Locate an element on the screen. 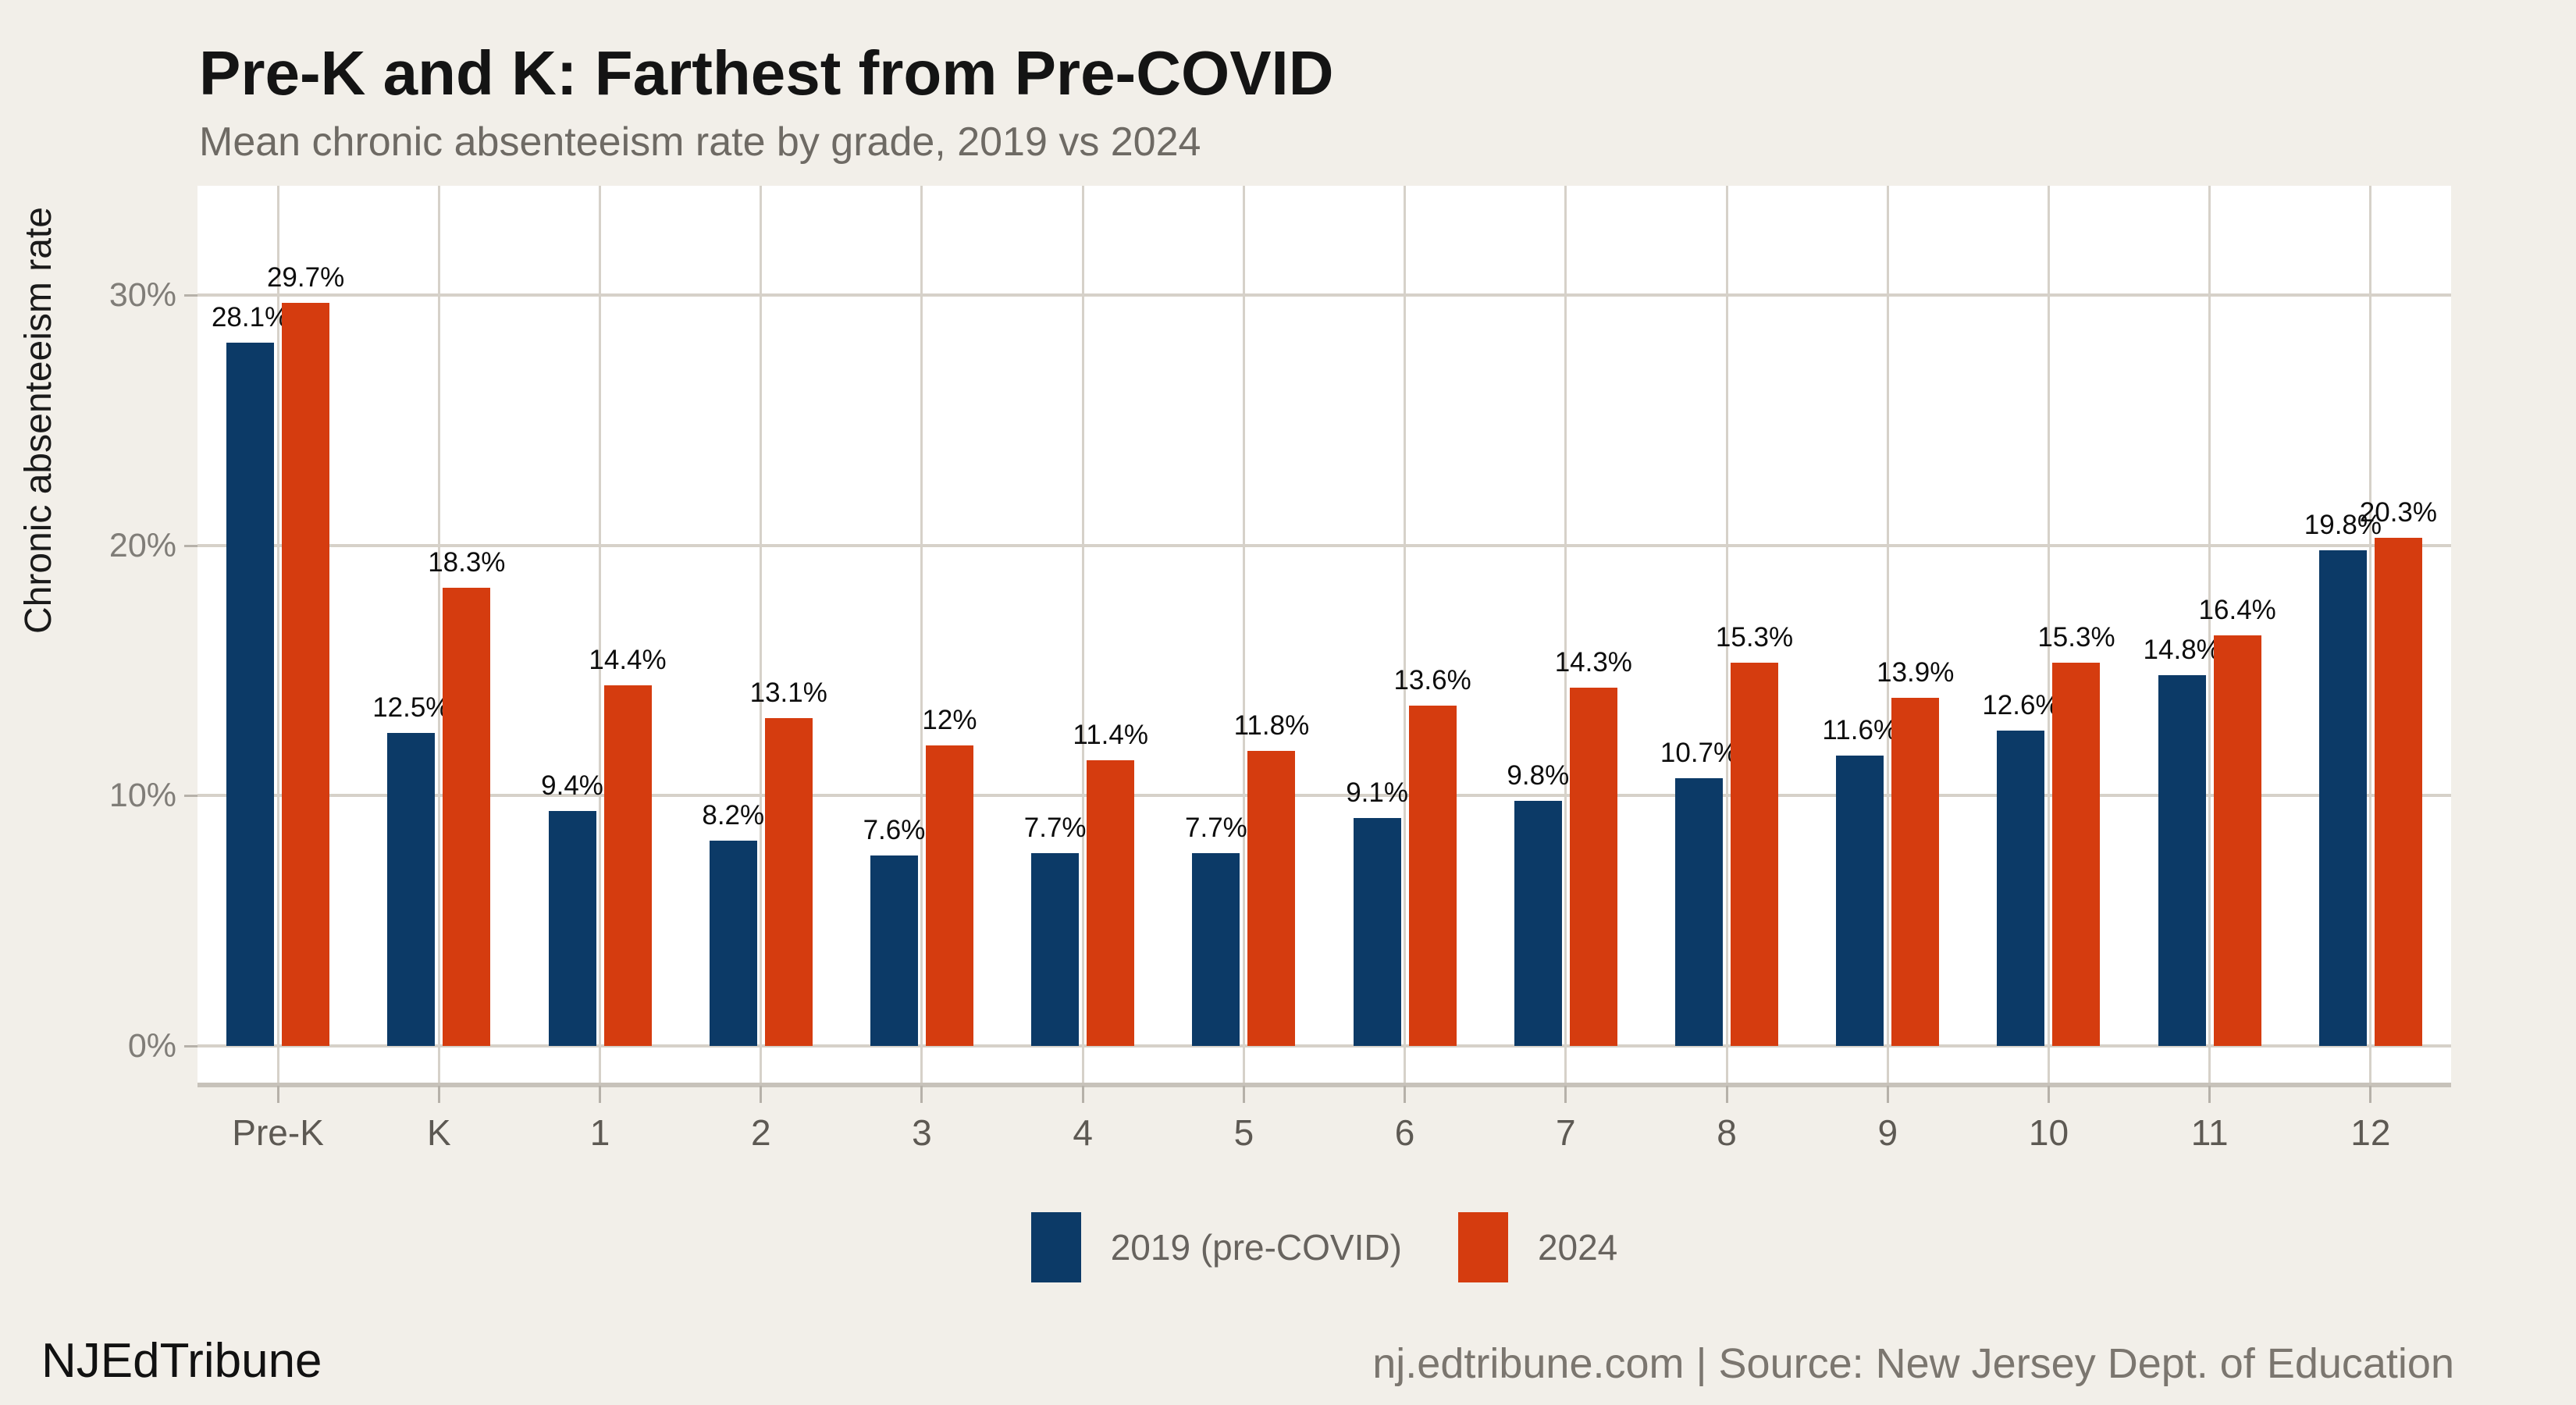 This screenshot has width=2576, height=1405. legend: 2019 (pre-COVID) 2024 is located at coordinates (1324, 1247).